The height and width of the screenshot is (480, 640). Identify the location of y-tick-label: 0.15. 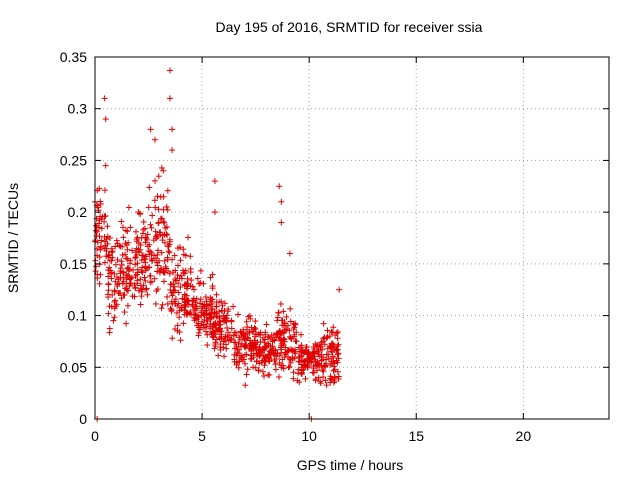
(73, 264).